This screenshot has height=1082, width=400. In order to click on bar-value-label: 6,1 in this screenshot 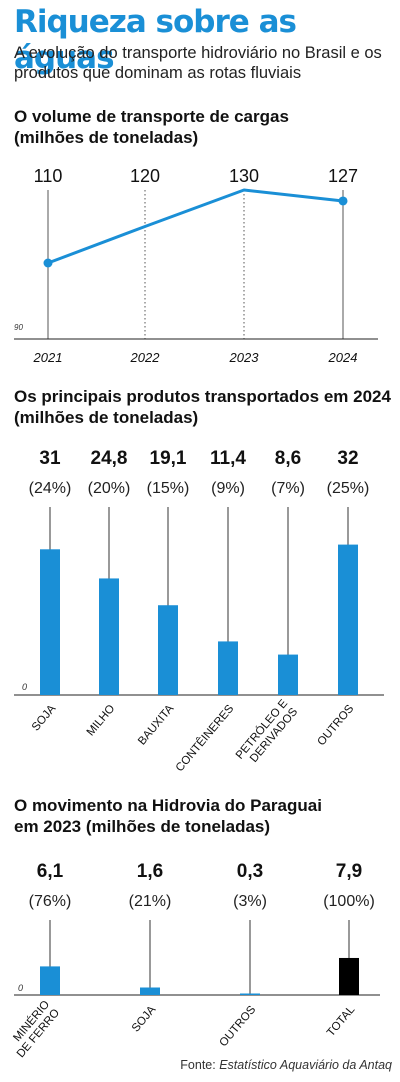, I will do `click(50, 871)`.